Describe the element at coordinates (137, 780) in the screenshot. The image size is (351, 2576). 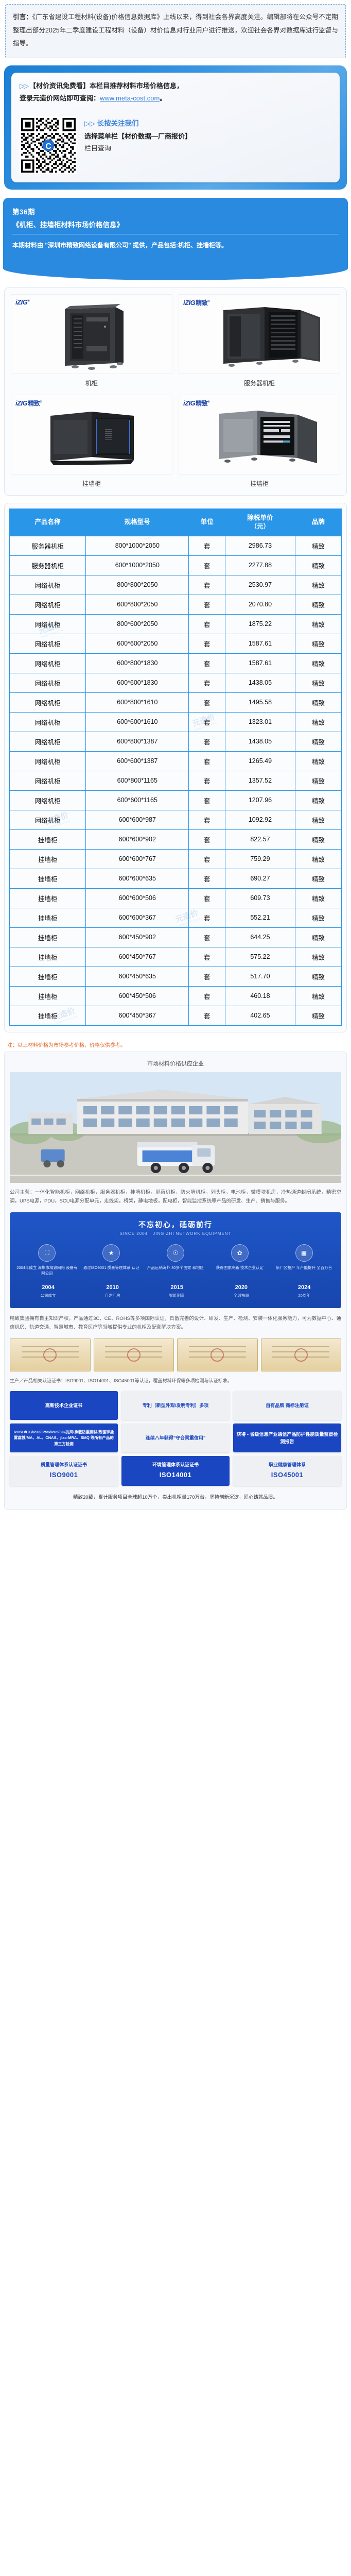
I see `cell-spec: 600*800*1165` at that location.